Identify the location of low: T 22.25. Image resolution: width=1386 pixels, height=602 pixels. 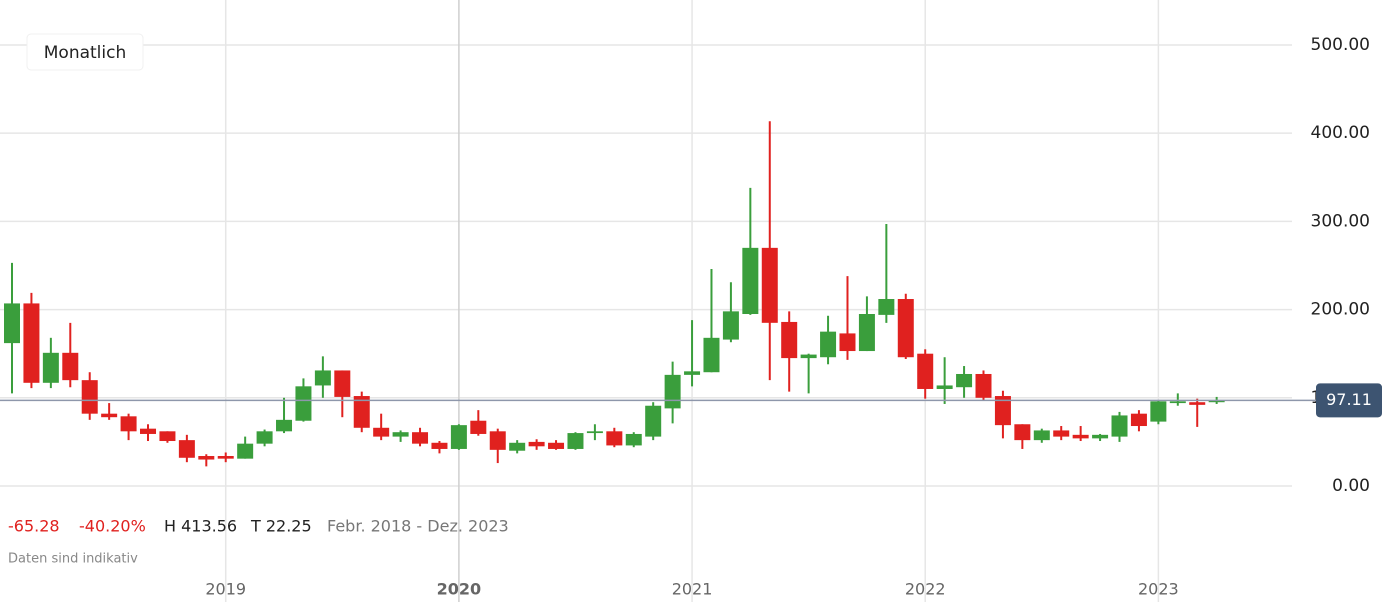
(281, 526).